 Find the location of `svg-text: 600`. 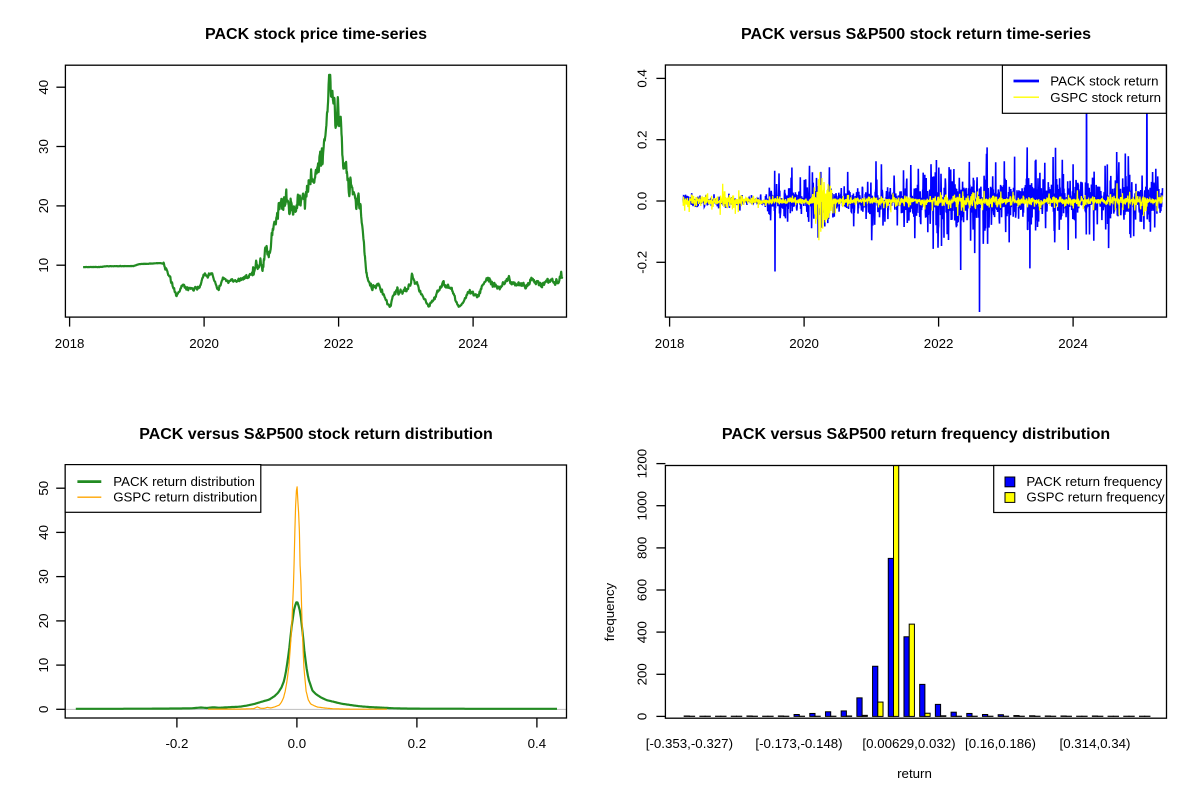

svg-text: 600 is located at coordinates (642, 590).